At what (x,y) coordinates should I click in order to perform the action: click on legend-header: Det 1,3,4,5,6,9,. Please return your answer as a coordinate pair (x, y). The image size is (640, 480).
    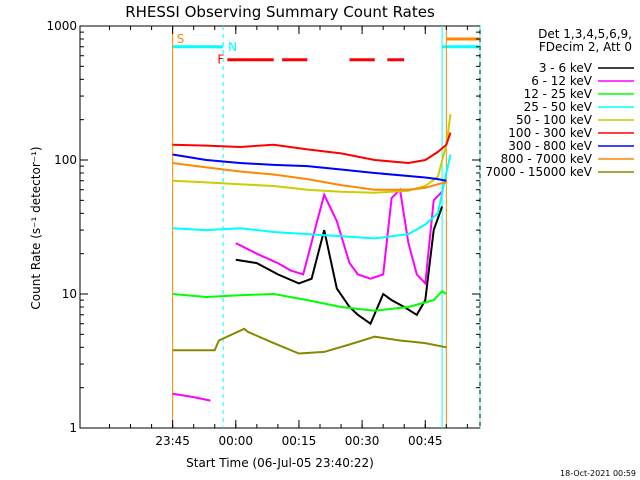
    Looking at the image, I should click on (585, 34).